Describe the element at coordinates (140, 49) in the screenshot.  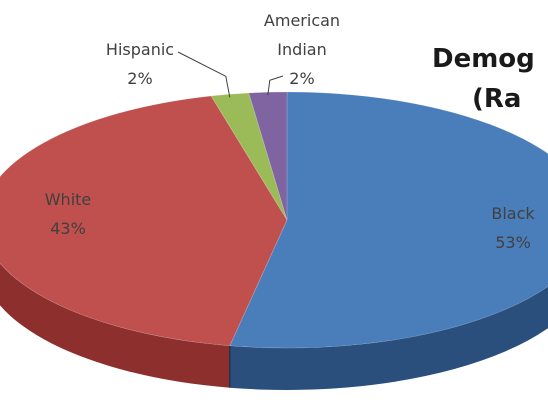
I see `label-hispanic: Hispanic` at that location.